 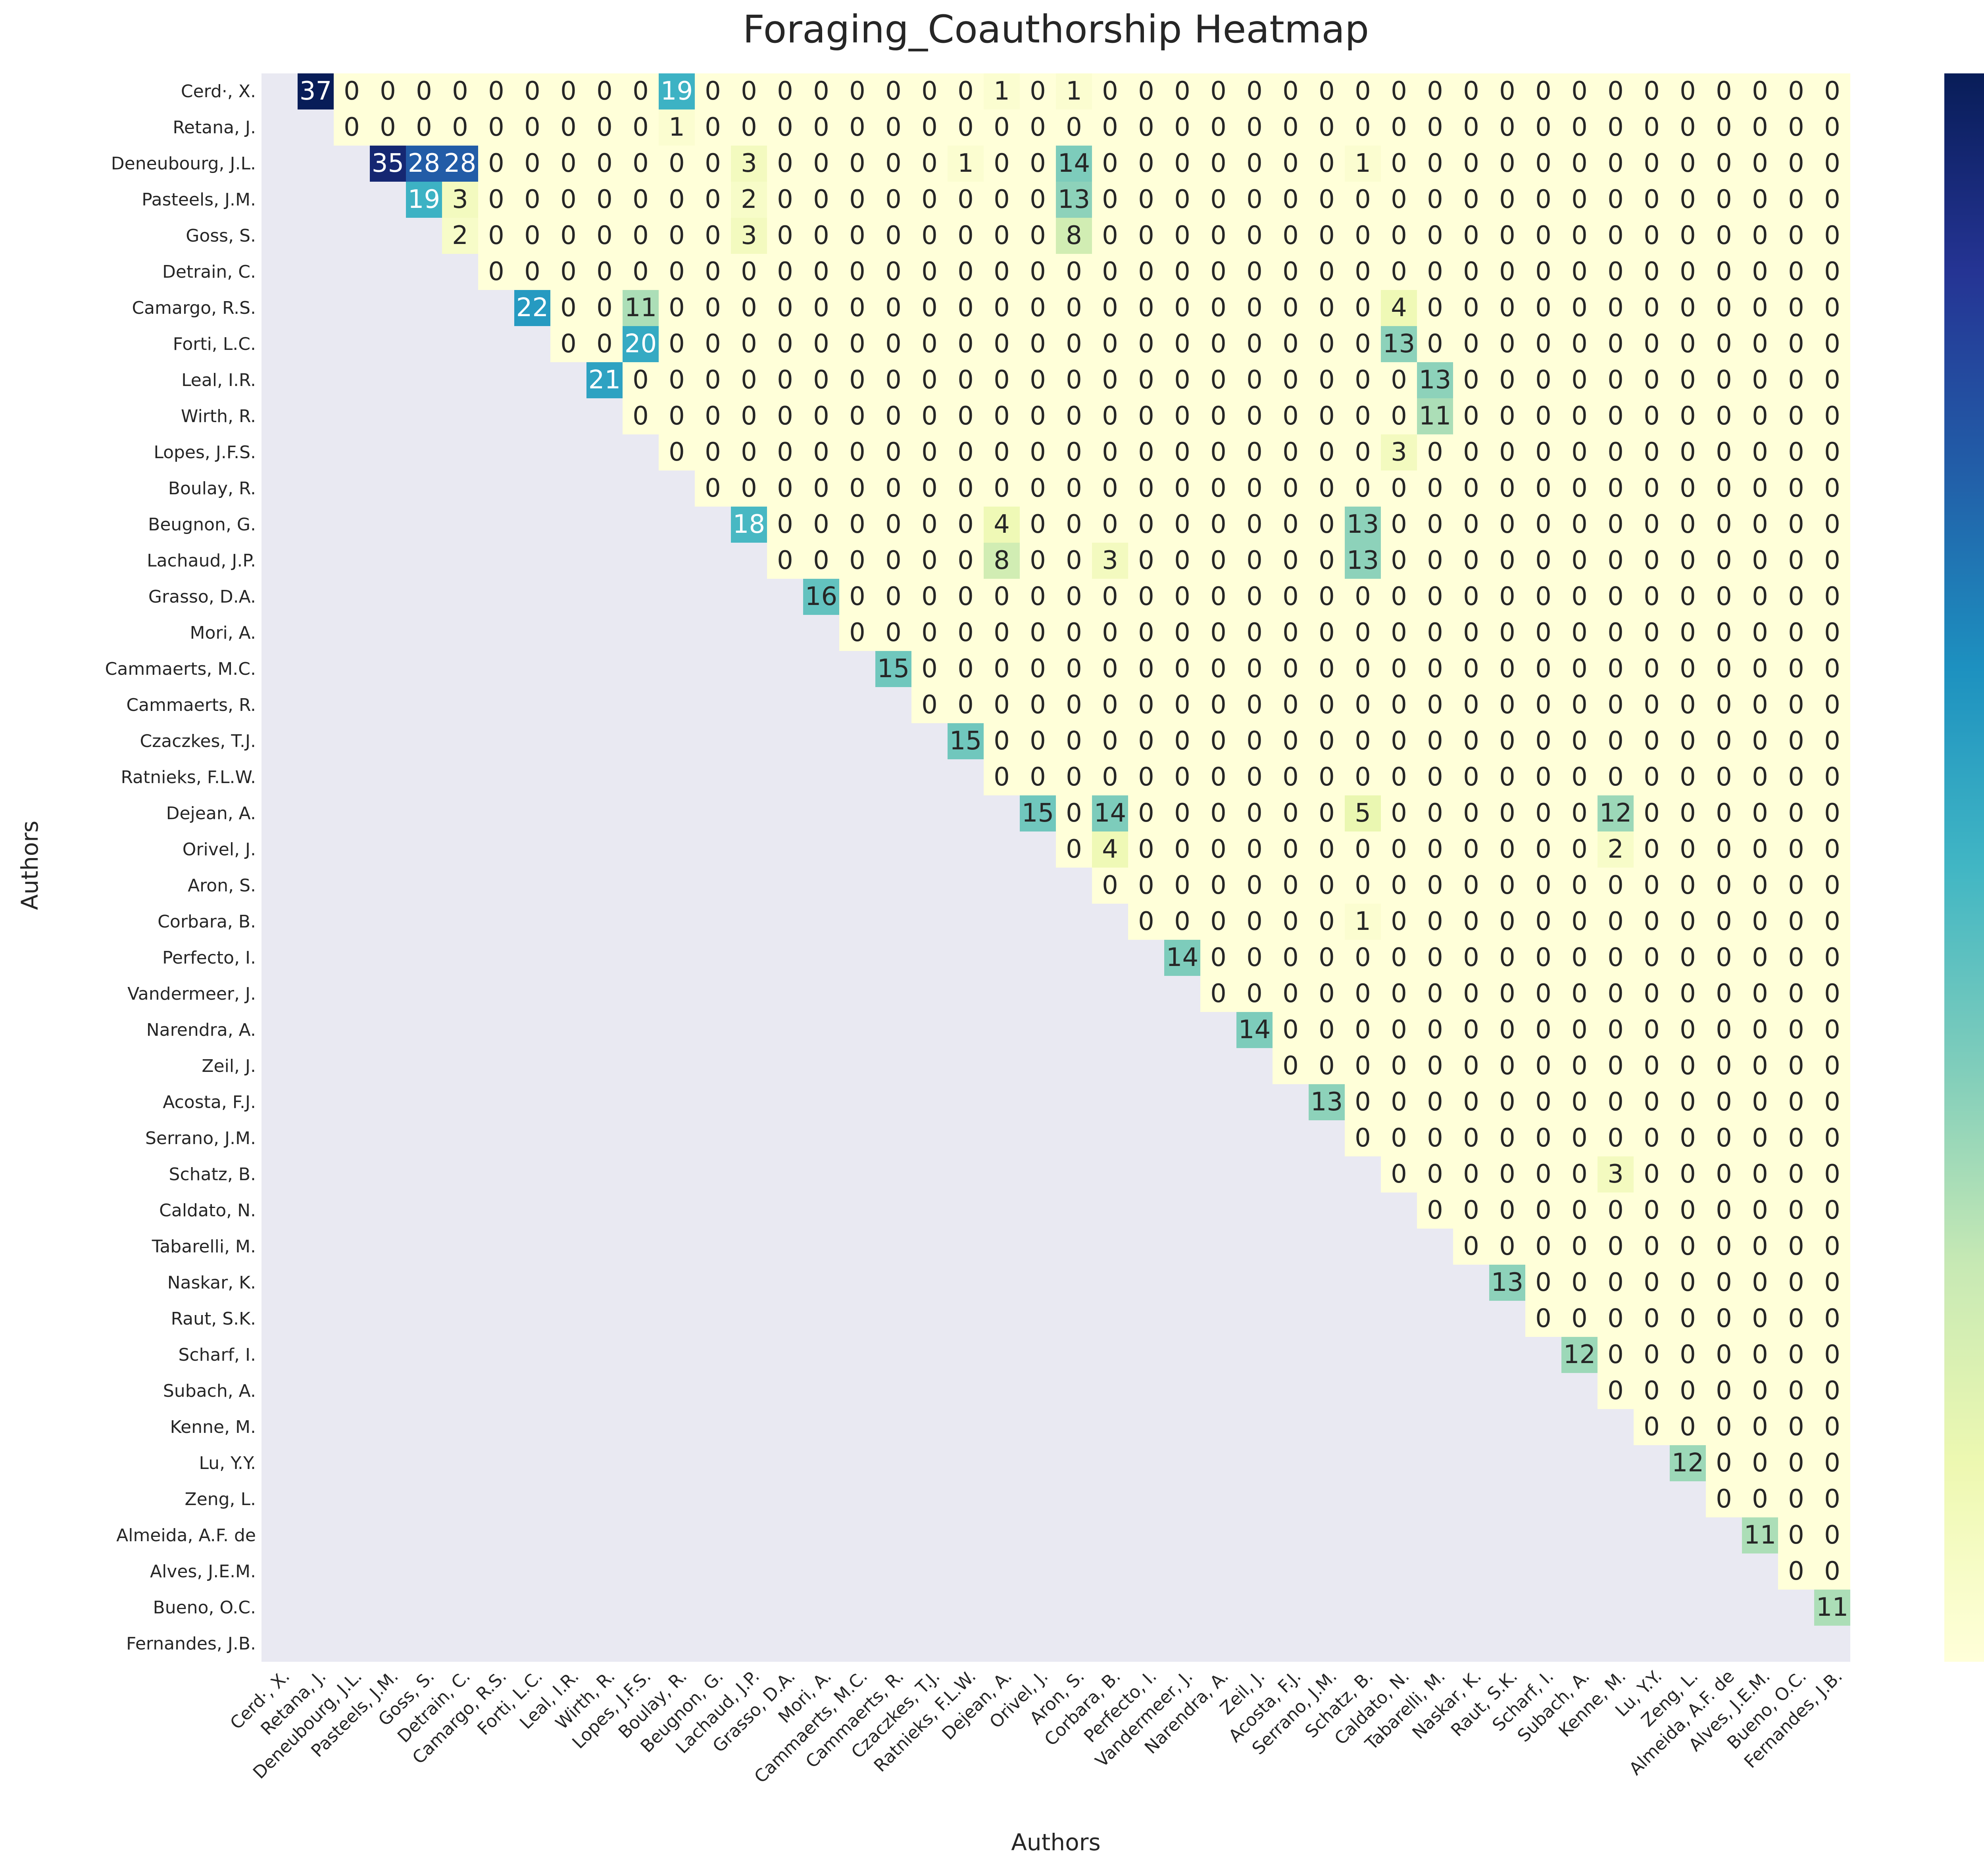 I want to click on heatmap-cell: 18, so click(x=749, y=525).